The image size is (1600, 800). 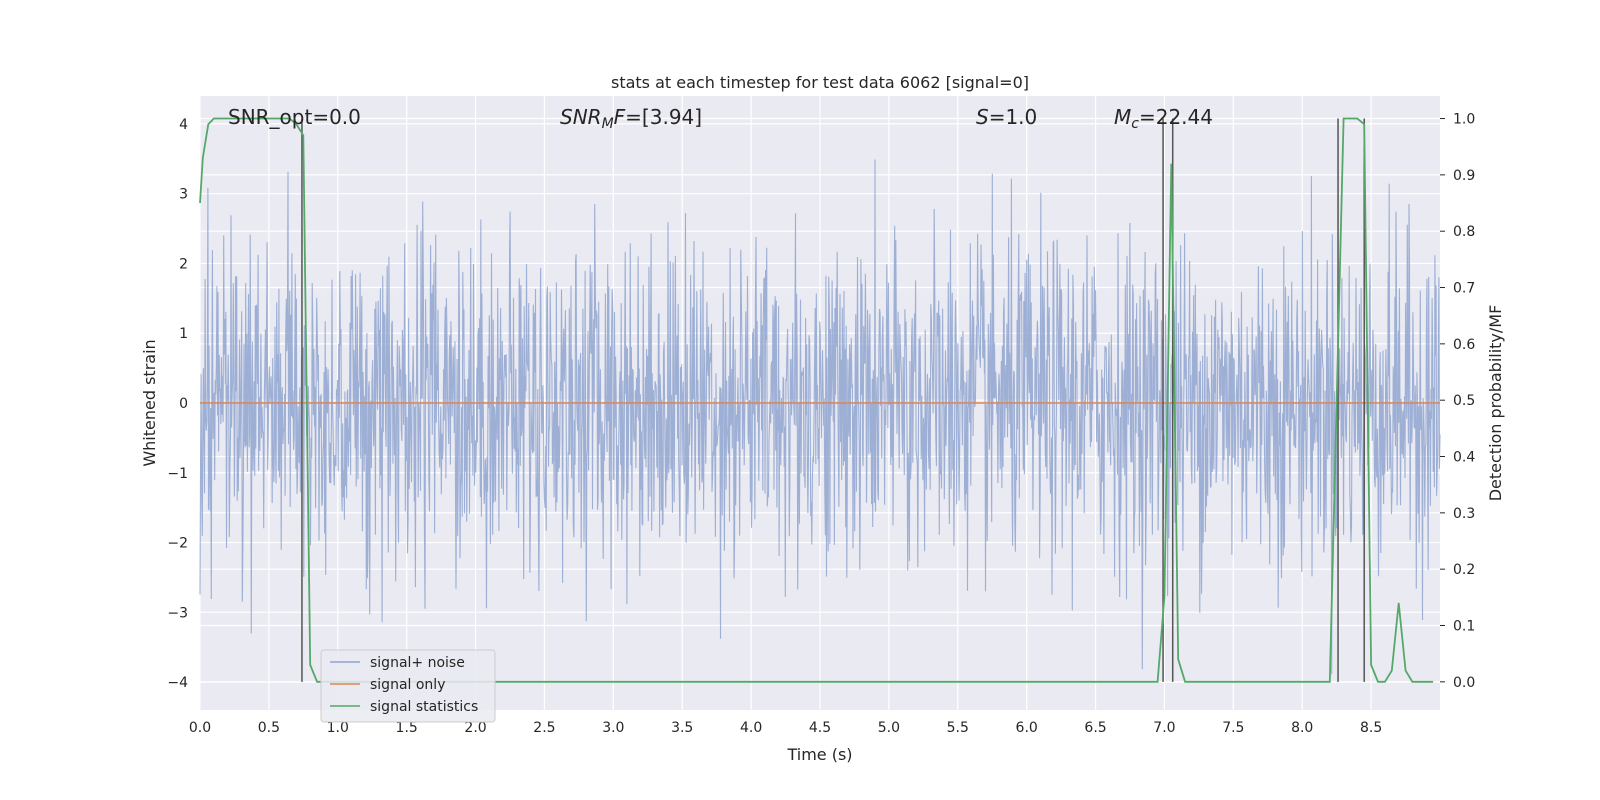 I want to click on legend-label-signal-noise: signal+ noise, so click(x=417, y=663).